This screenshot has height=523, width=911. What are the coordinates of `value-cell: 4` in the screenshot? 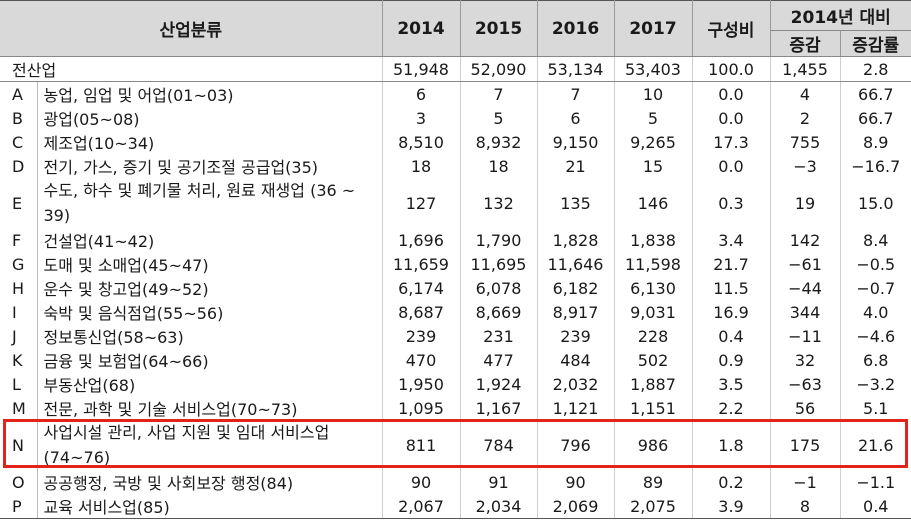 It's located at (805, 93).